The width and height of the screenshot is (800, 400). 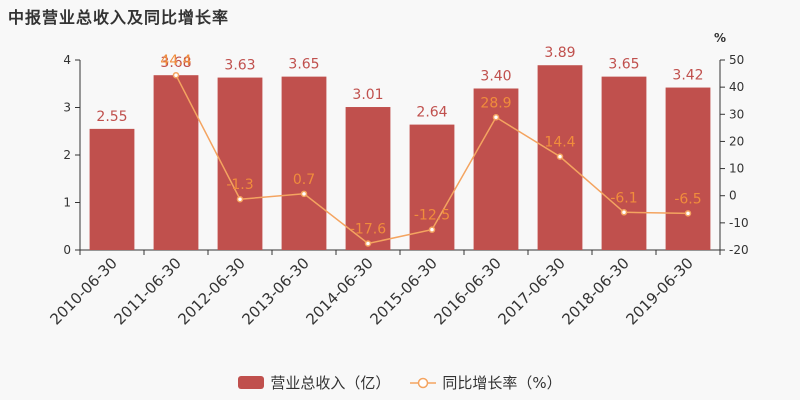 I want to click on y-right-tick-label: 30, so click(x=736, y=114).